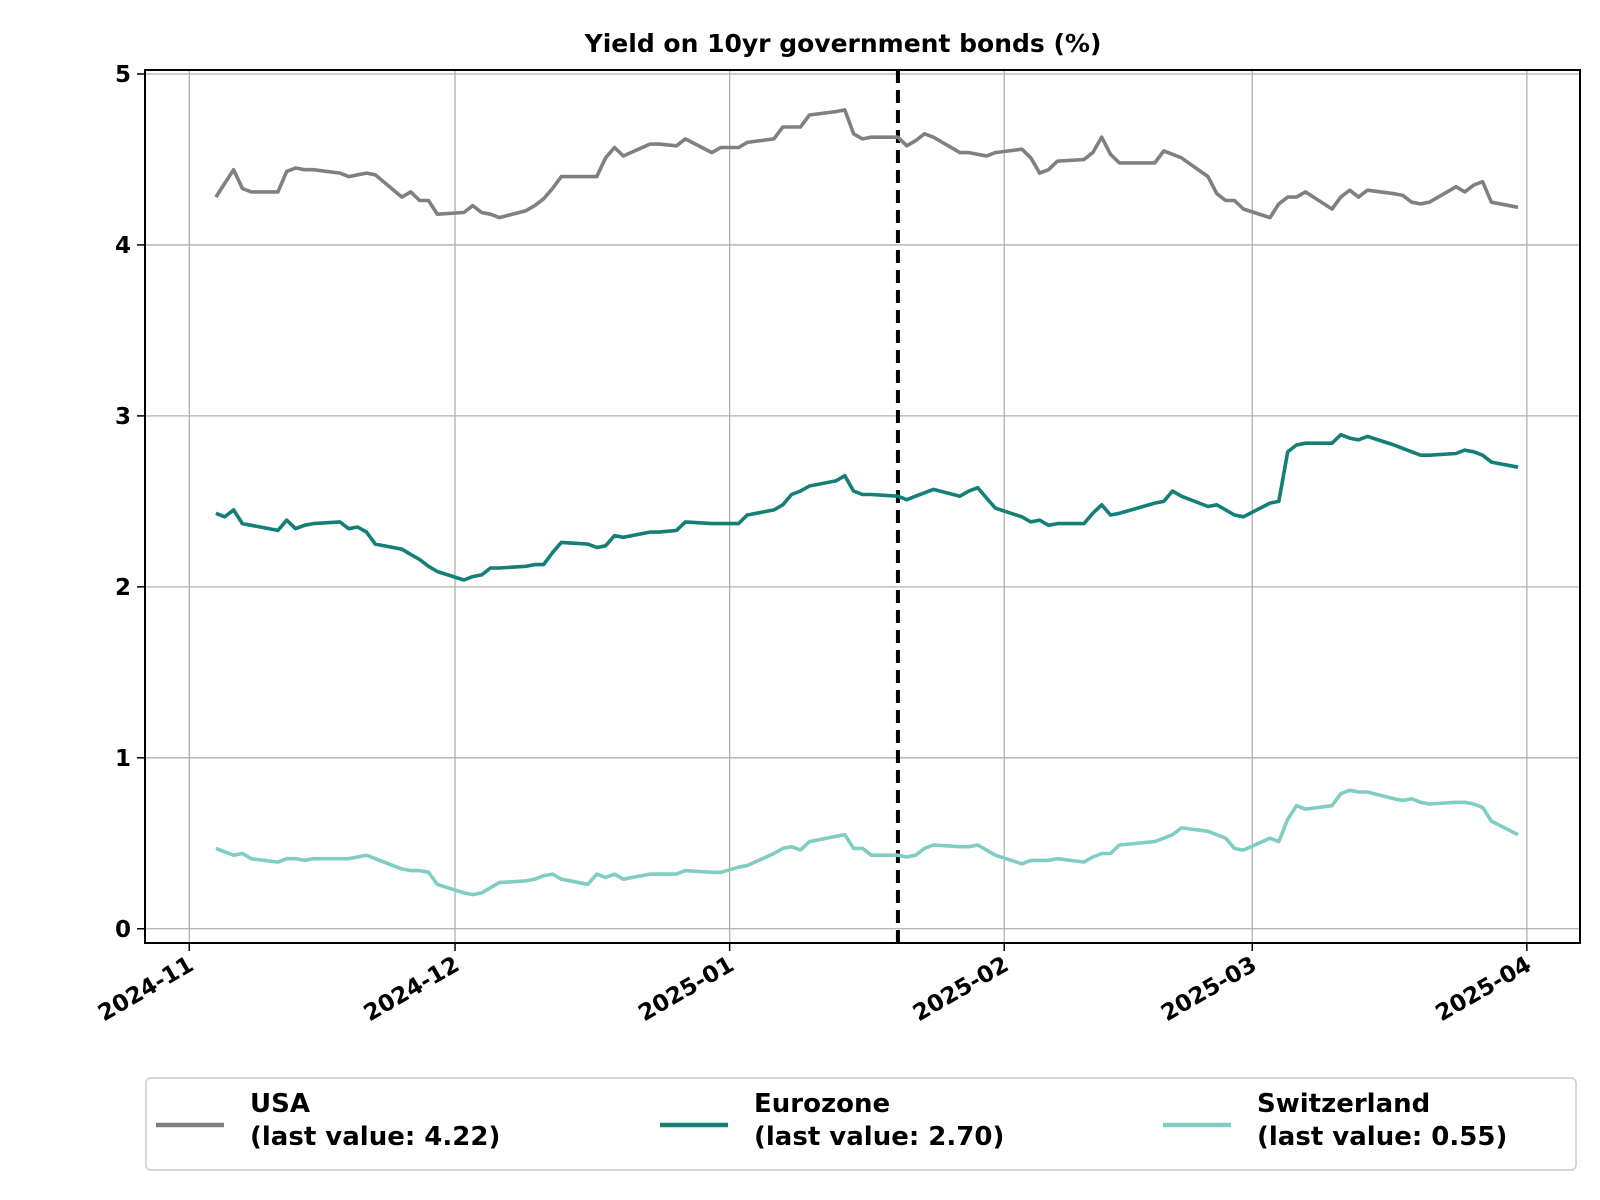 This screenshot has width=1600, height=1200. I want to click on y-axis: 0 1 2 3 4 5, so click(130, 502).